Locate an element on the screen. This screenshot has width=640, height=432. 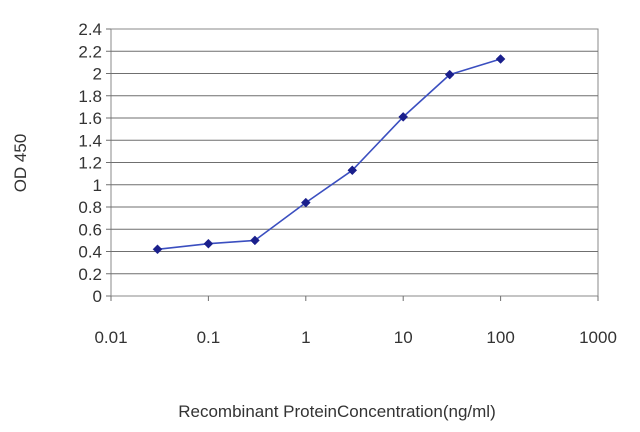
x-tick-label: 0.01 is located at coordinates (110, 337).